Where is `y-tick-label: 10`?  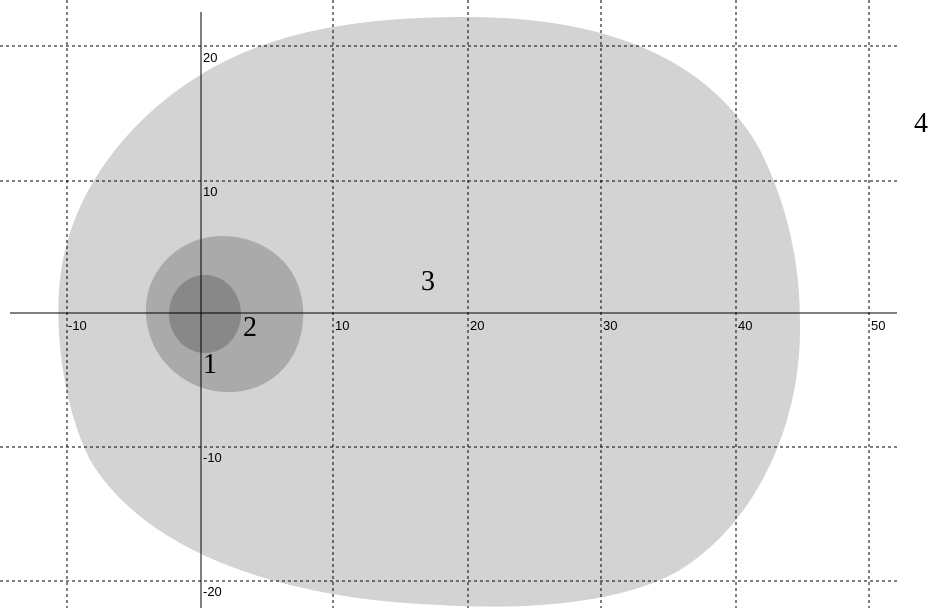 y-tick-label: 10 is located at coordinates (210, 191).